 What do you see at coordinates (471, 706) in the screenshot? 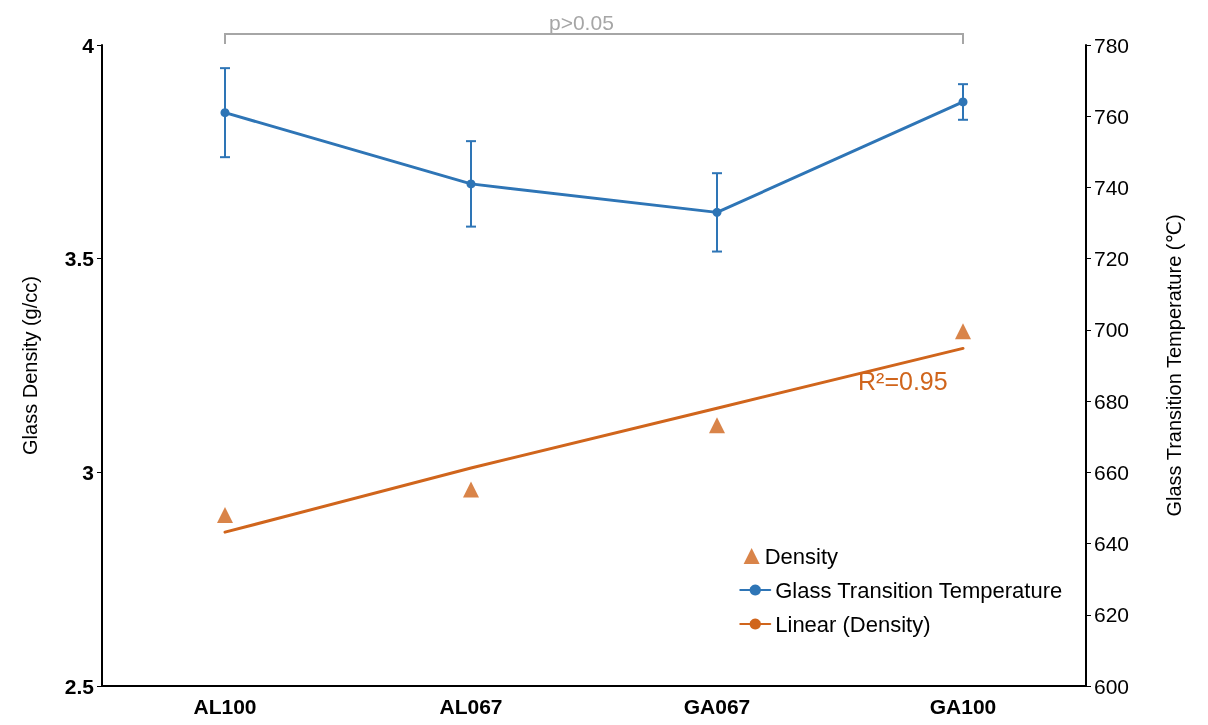
I see `x-tick-label: AL067` at bounding box center [471, 706].